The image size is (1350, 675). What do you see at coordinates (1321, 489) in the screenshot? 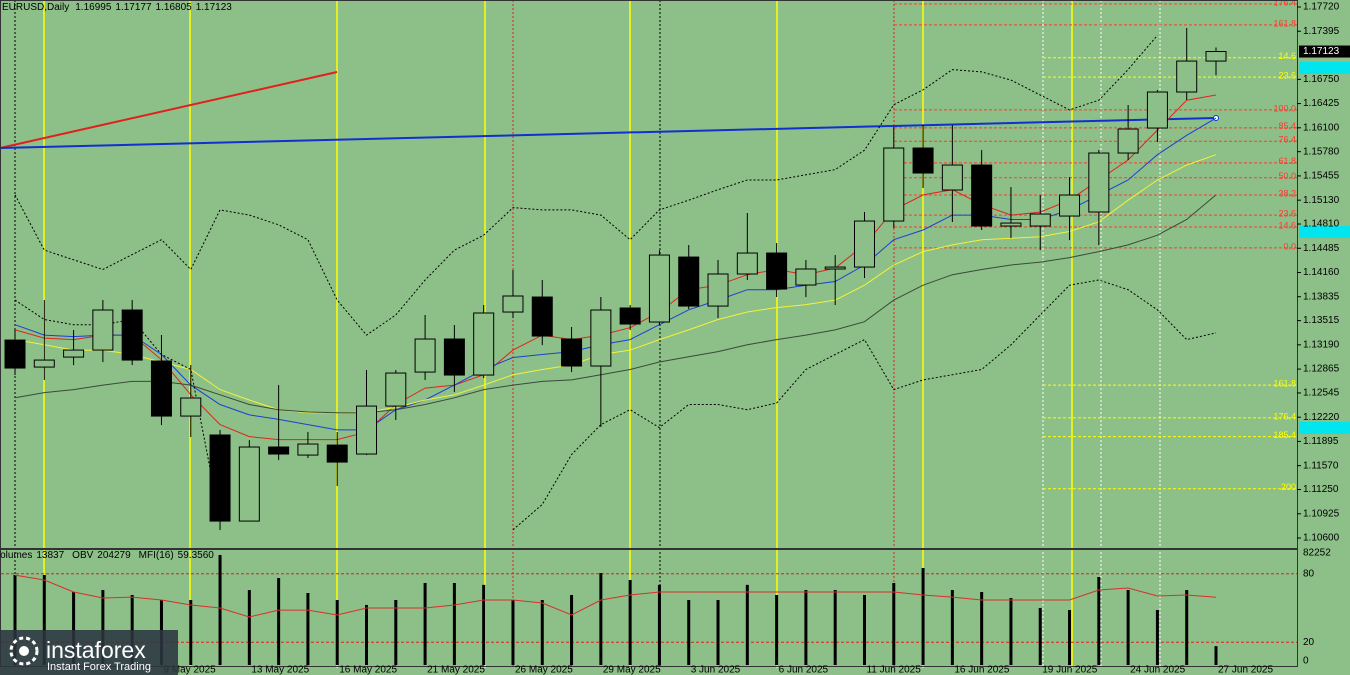
I see `y-tick-label: 1.11250` at bounding box center [1321, 489].